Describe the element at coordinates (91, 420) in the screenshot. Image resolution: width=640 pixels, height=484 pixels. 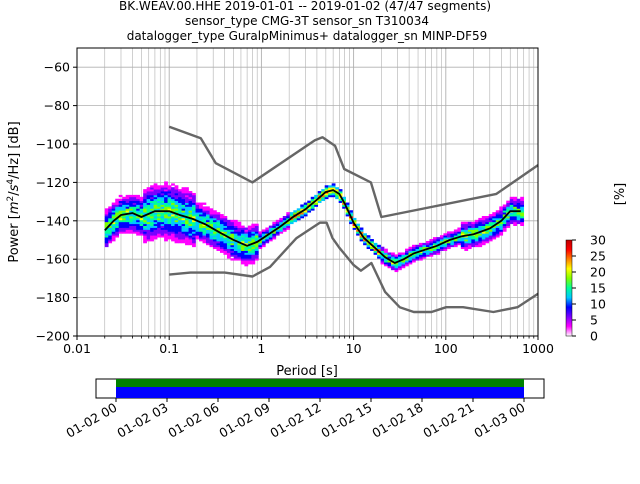
I see `time-tick-label: 01-02 00` at that location.